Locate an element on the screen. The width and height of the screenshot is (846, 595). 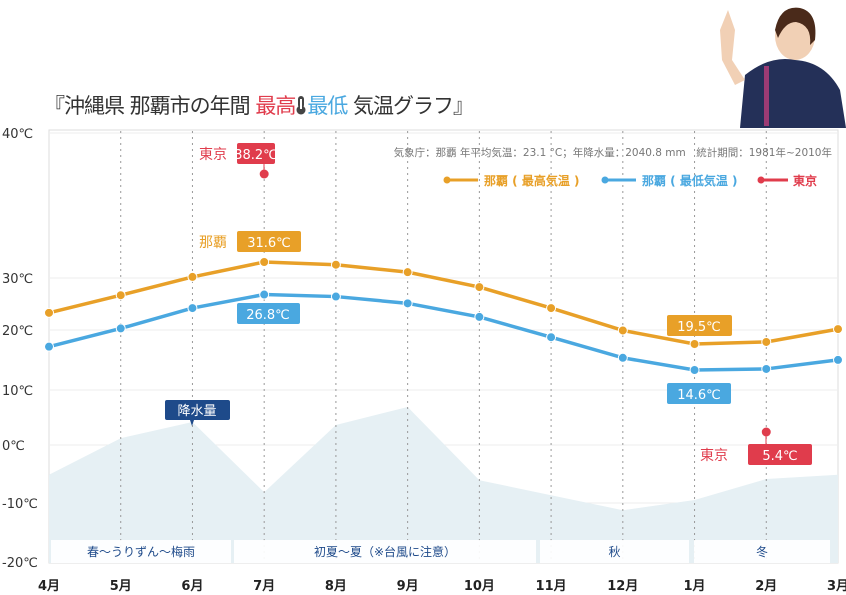
y-tick-label: -20℃ is located at coordinates (20, 563).